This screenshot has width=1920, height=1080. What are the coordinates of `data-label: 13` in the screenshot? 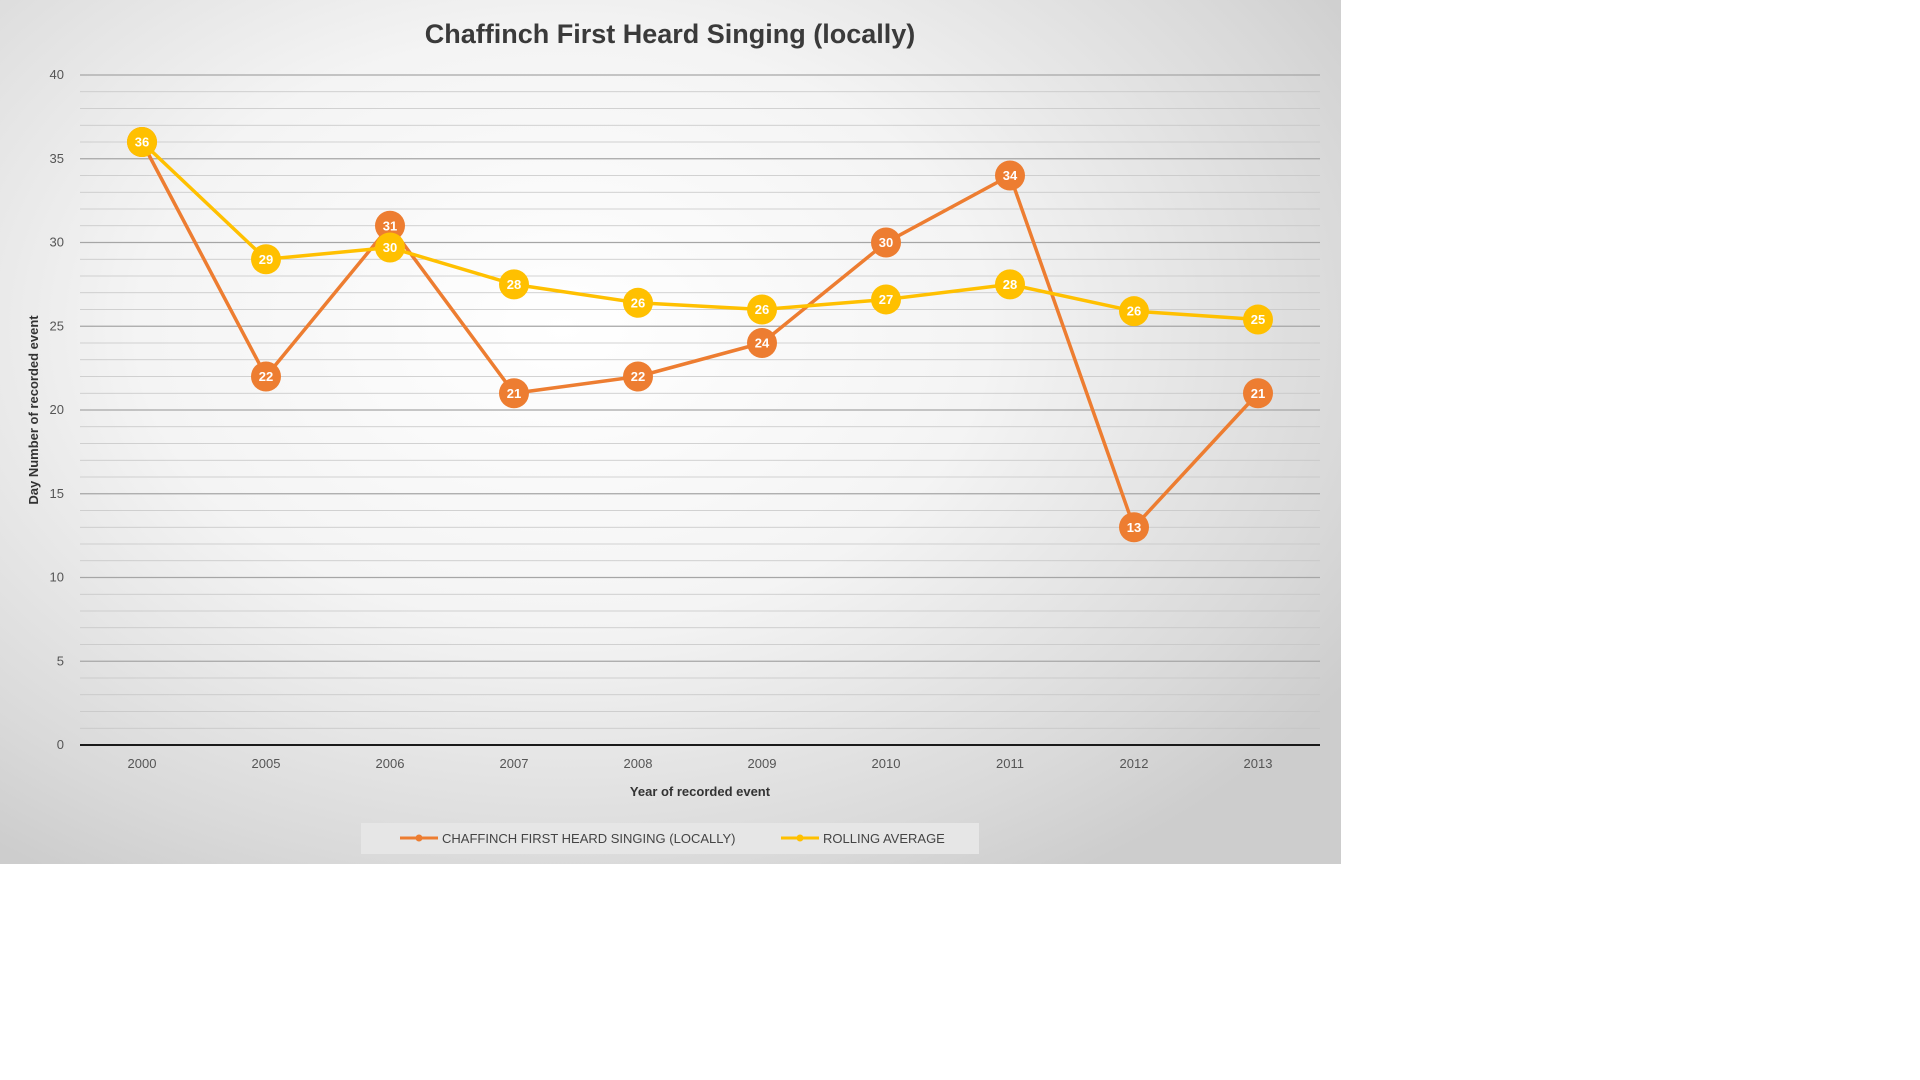 It's located at (1134, 527).